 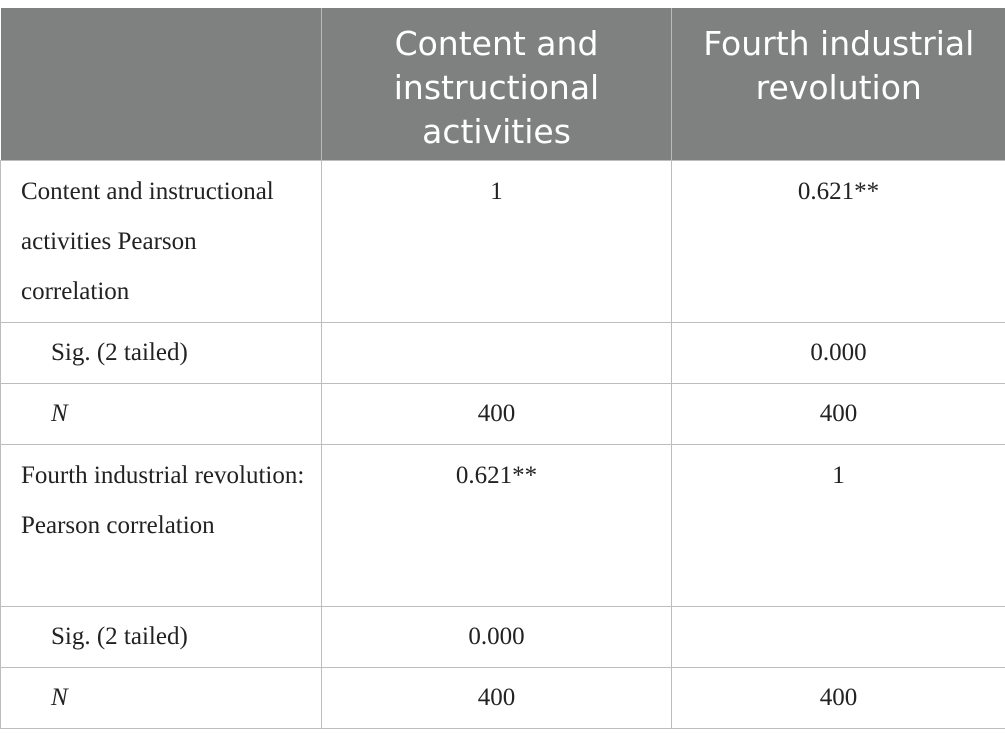 I want to click on header-content-instructional: Content and instructional activities, so click(x=496, y=84).